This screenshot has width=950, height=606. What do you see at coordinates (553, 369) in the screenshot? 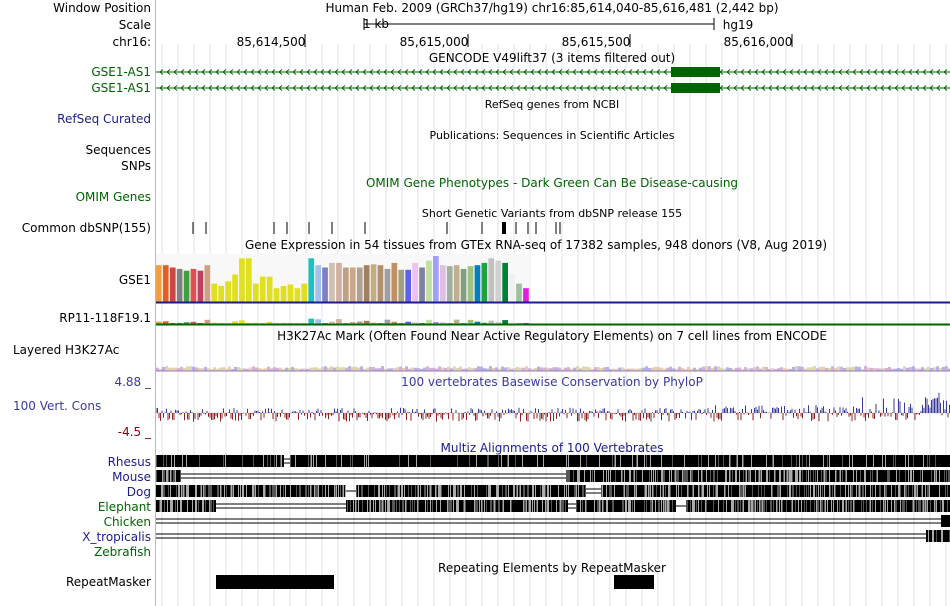
I see `h3k27ac-track` at bounding box center [553, 369].